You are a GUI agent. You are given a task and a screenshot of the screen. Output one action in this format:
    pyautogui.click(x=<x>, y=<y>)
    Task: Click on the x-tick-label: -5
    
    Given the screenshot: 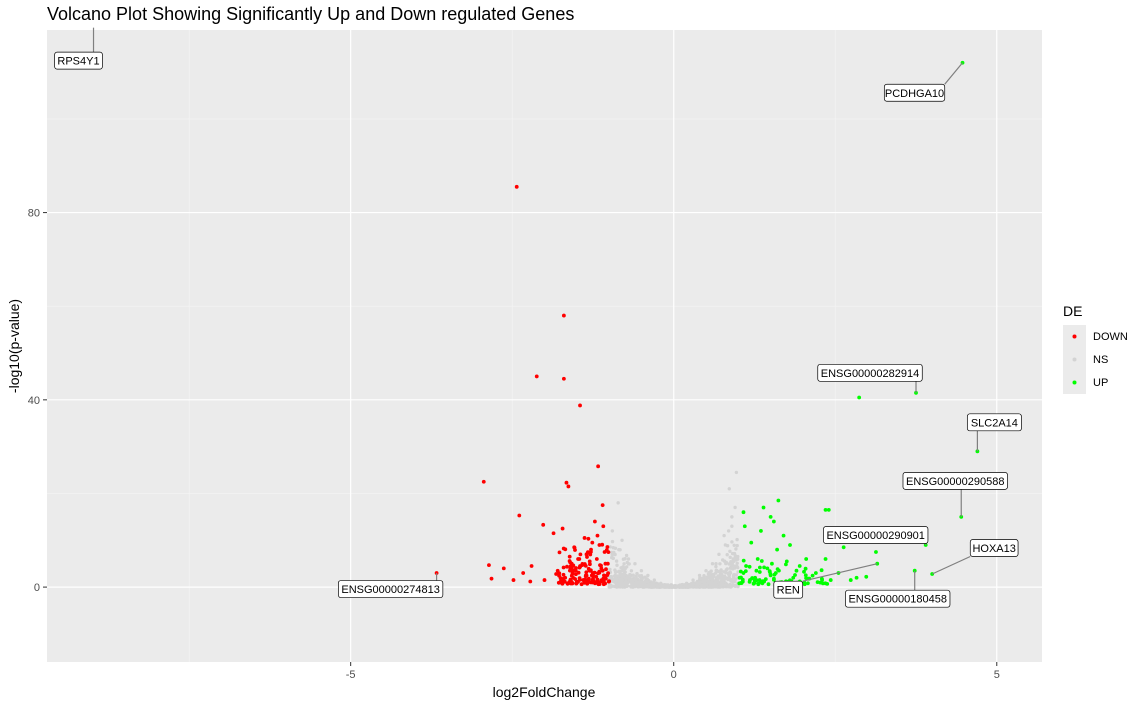 What is the action you would take?
    pyautogui.click(x=351, y=675)
    